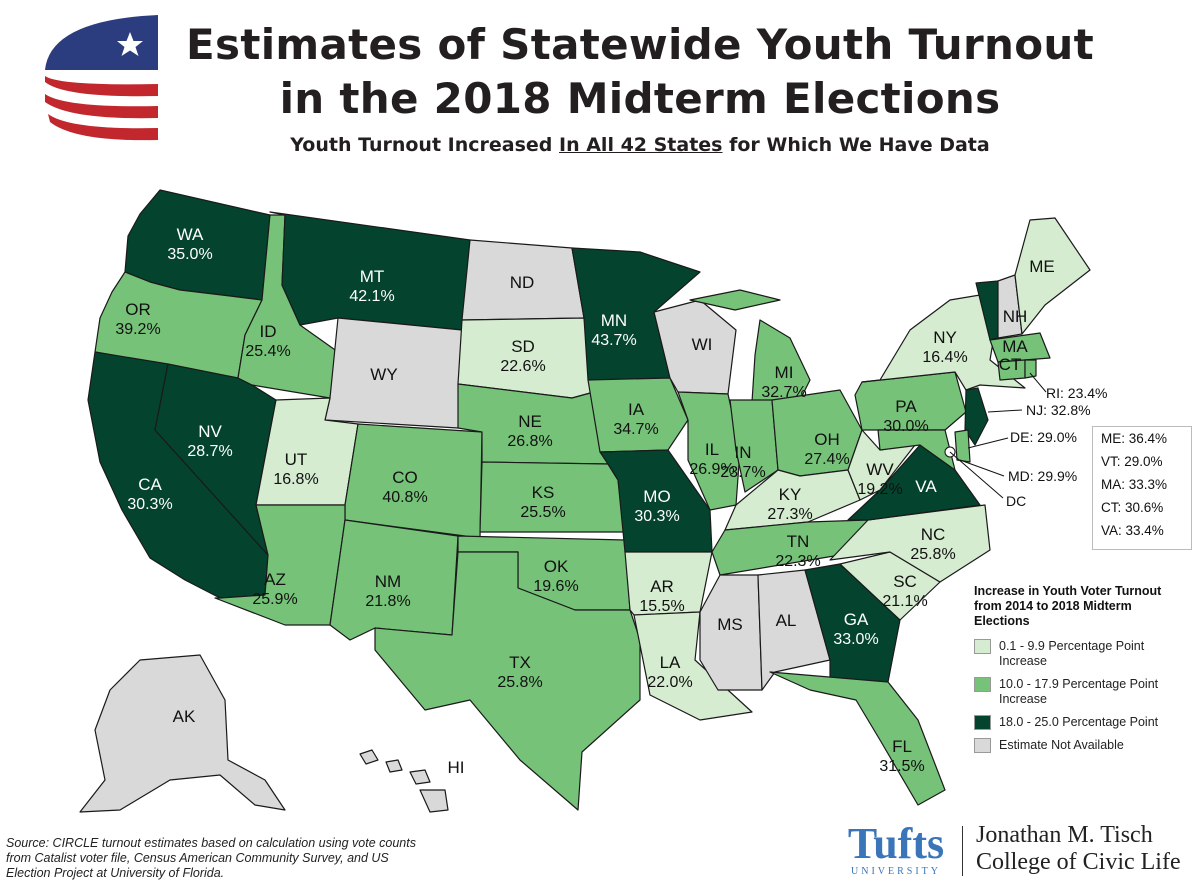 This screenshot has height=890, width=1200. I want to click on state-abbr-ar: AR, so click(662, 586).